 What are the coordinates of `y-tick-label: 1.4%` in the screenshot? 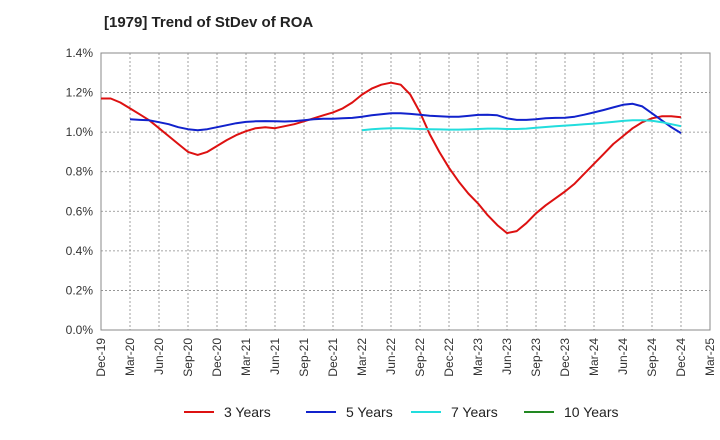 It's located at (80, 53).